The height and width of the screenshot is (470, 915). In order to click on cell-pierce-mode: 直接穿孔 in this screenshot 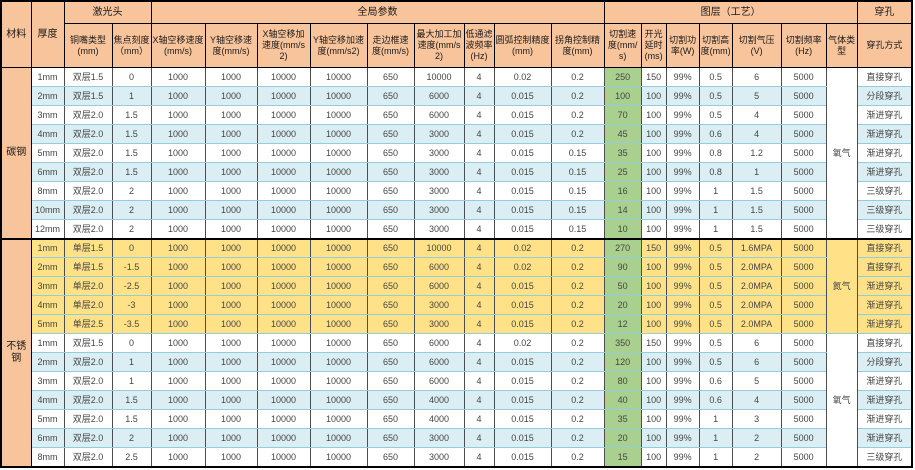, I will do `click(884, 77)`.